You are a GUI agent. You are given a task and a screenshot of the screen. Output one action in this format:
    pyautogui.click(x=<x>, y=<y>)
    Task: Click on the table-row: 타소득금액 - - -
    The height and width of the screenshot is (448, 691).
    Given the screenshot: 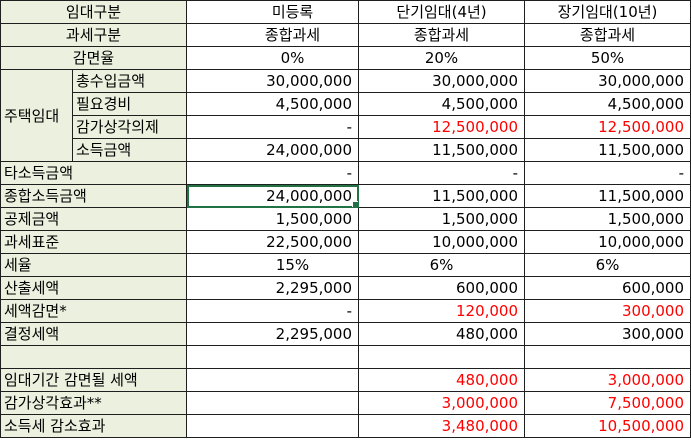 What is the action you would take?
    pyautogui.click(x=345, y=173)
    